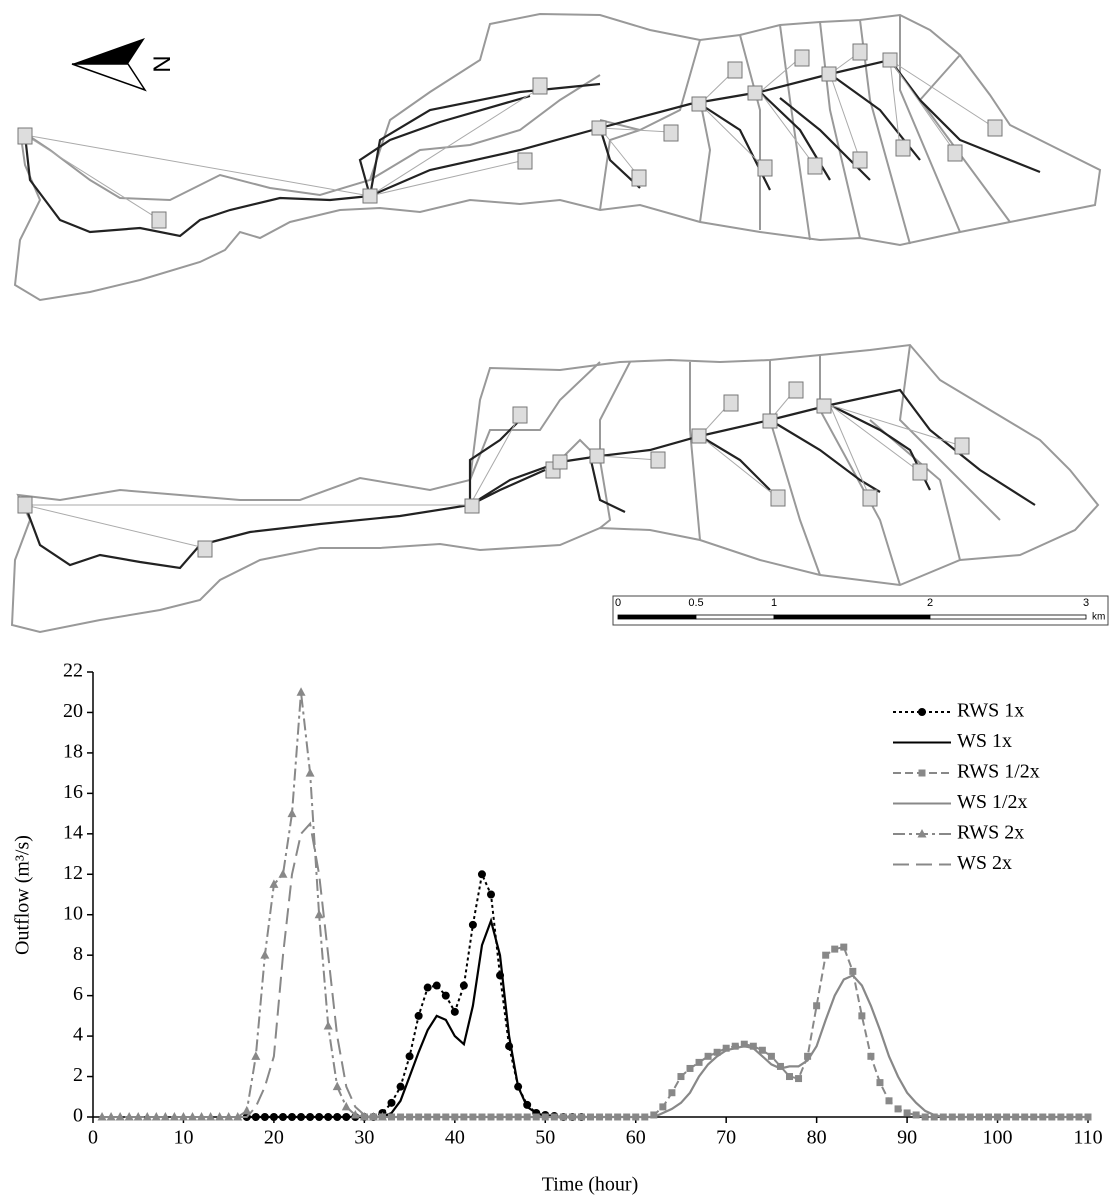 This screenshot has width=1112, height=1199. What do you see at coordinates (545, 1138) in the screenshot?
I see `x-tick-label: 50` at bounding box center [545, 1138].